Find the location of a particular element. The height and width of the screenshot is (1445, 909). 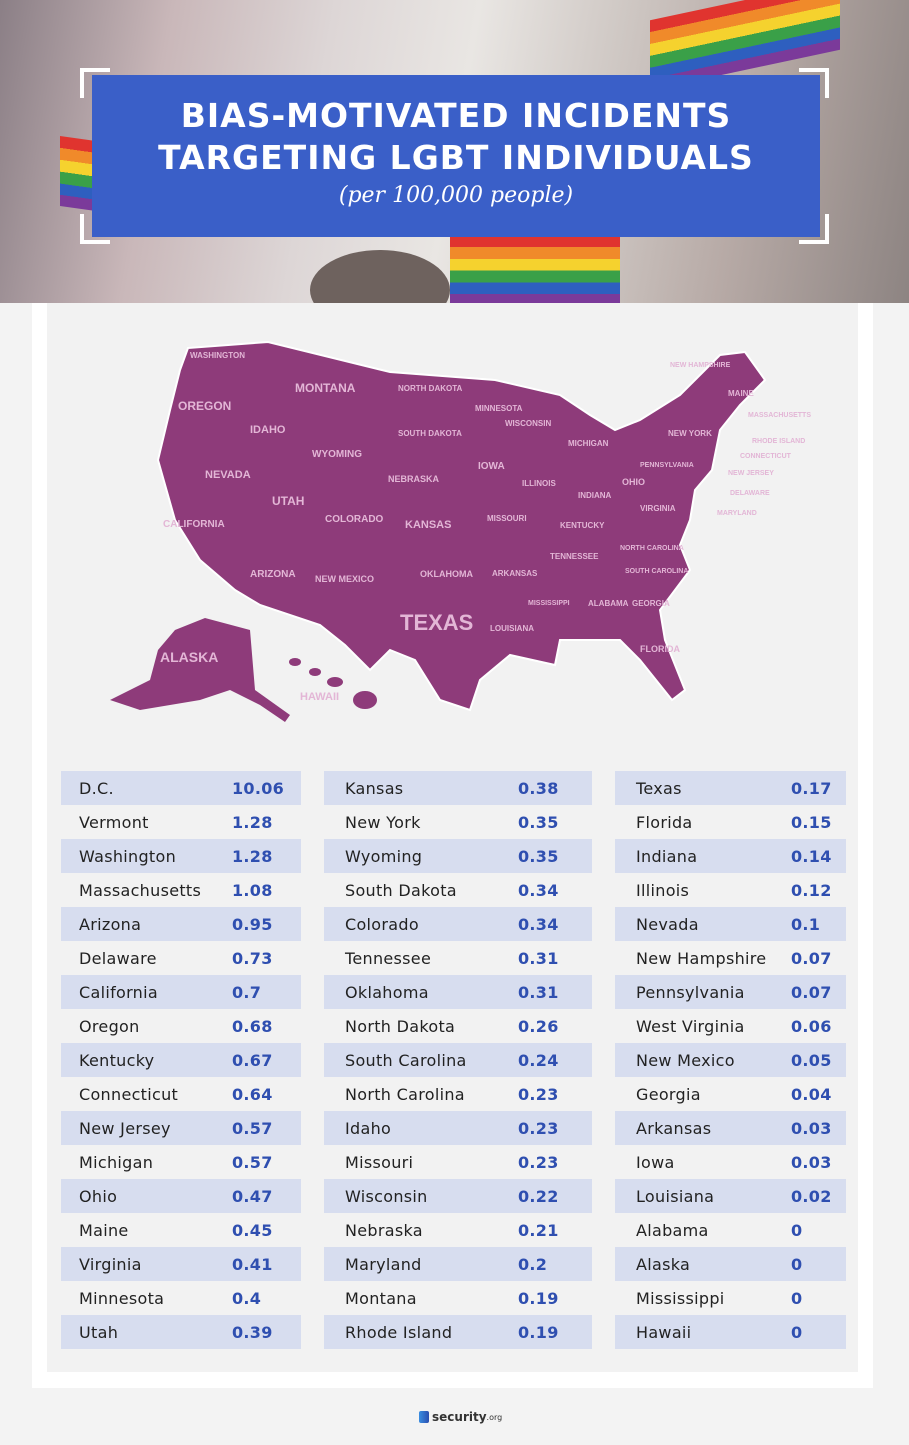

table-row: New Hampshire 0.07 is located at coordinates (730, 958).